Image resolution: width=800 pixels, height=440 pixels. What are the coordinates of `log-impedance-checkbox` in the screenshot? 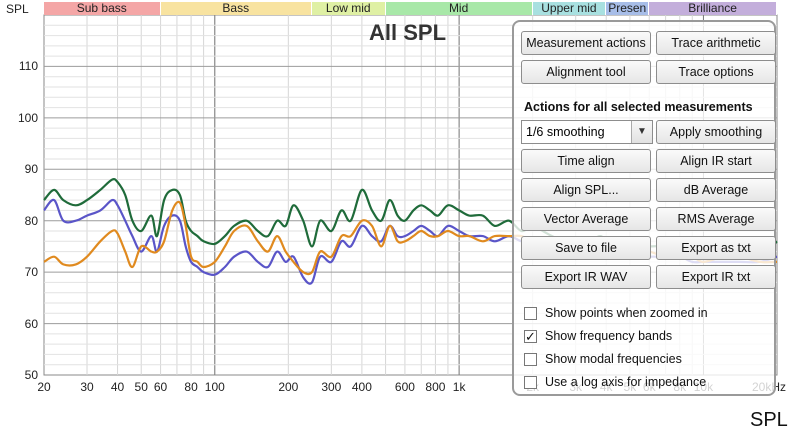 It's located at (530, 382).